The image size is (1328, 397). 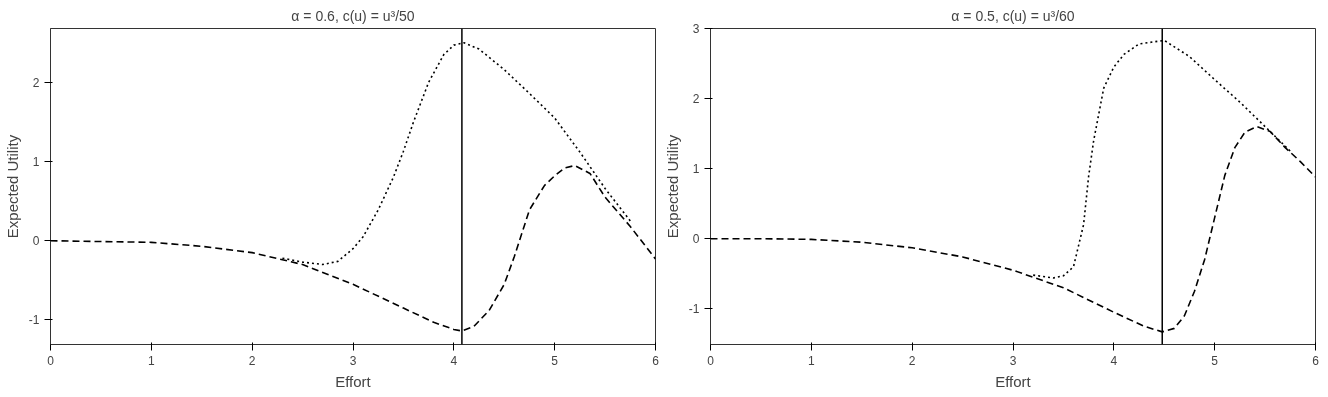 What do you see at coordinates (696, 29) in the screenshot?
I see `y-tick-label: 3` at bounding box center [696, 29].